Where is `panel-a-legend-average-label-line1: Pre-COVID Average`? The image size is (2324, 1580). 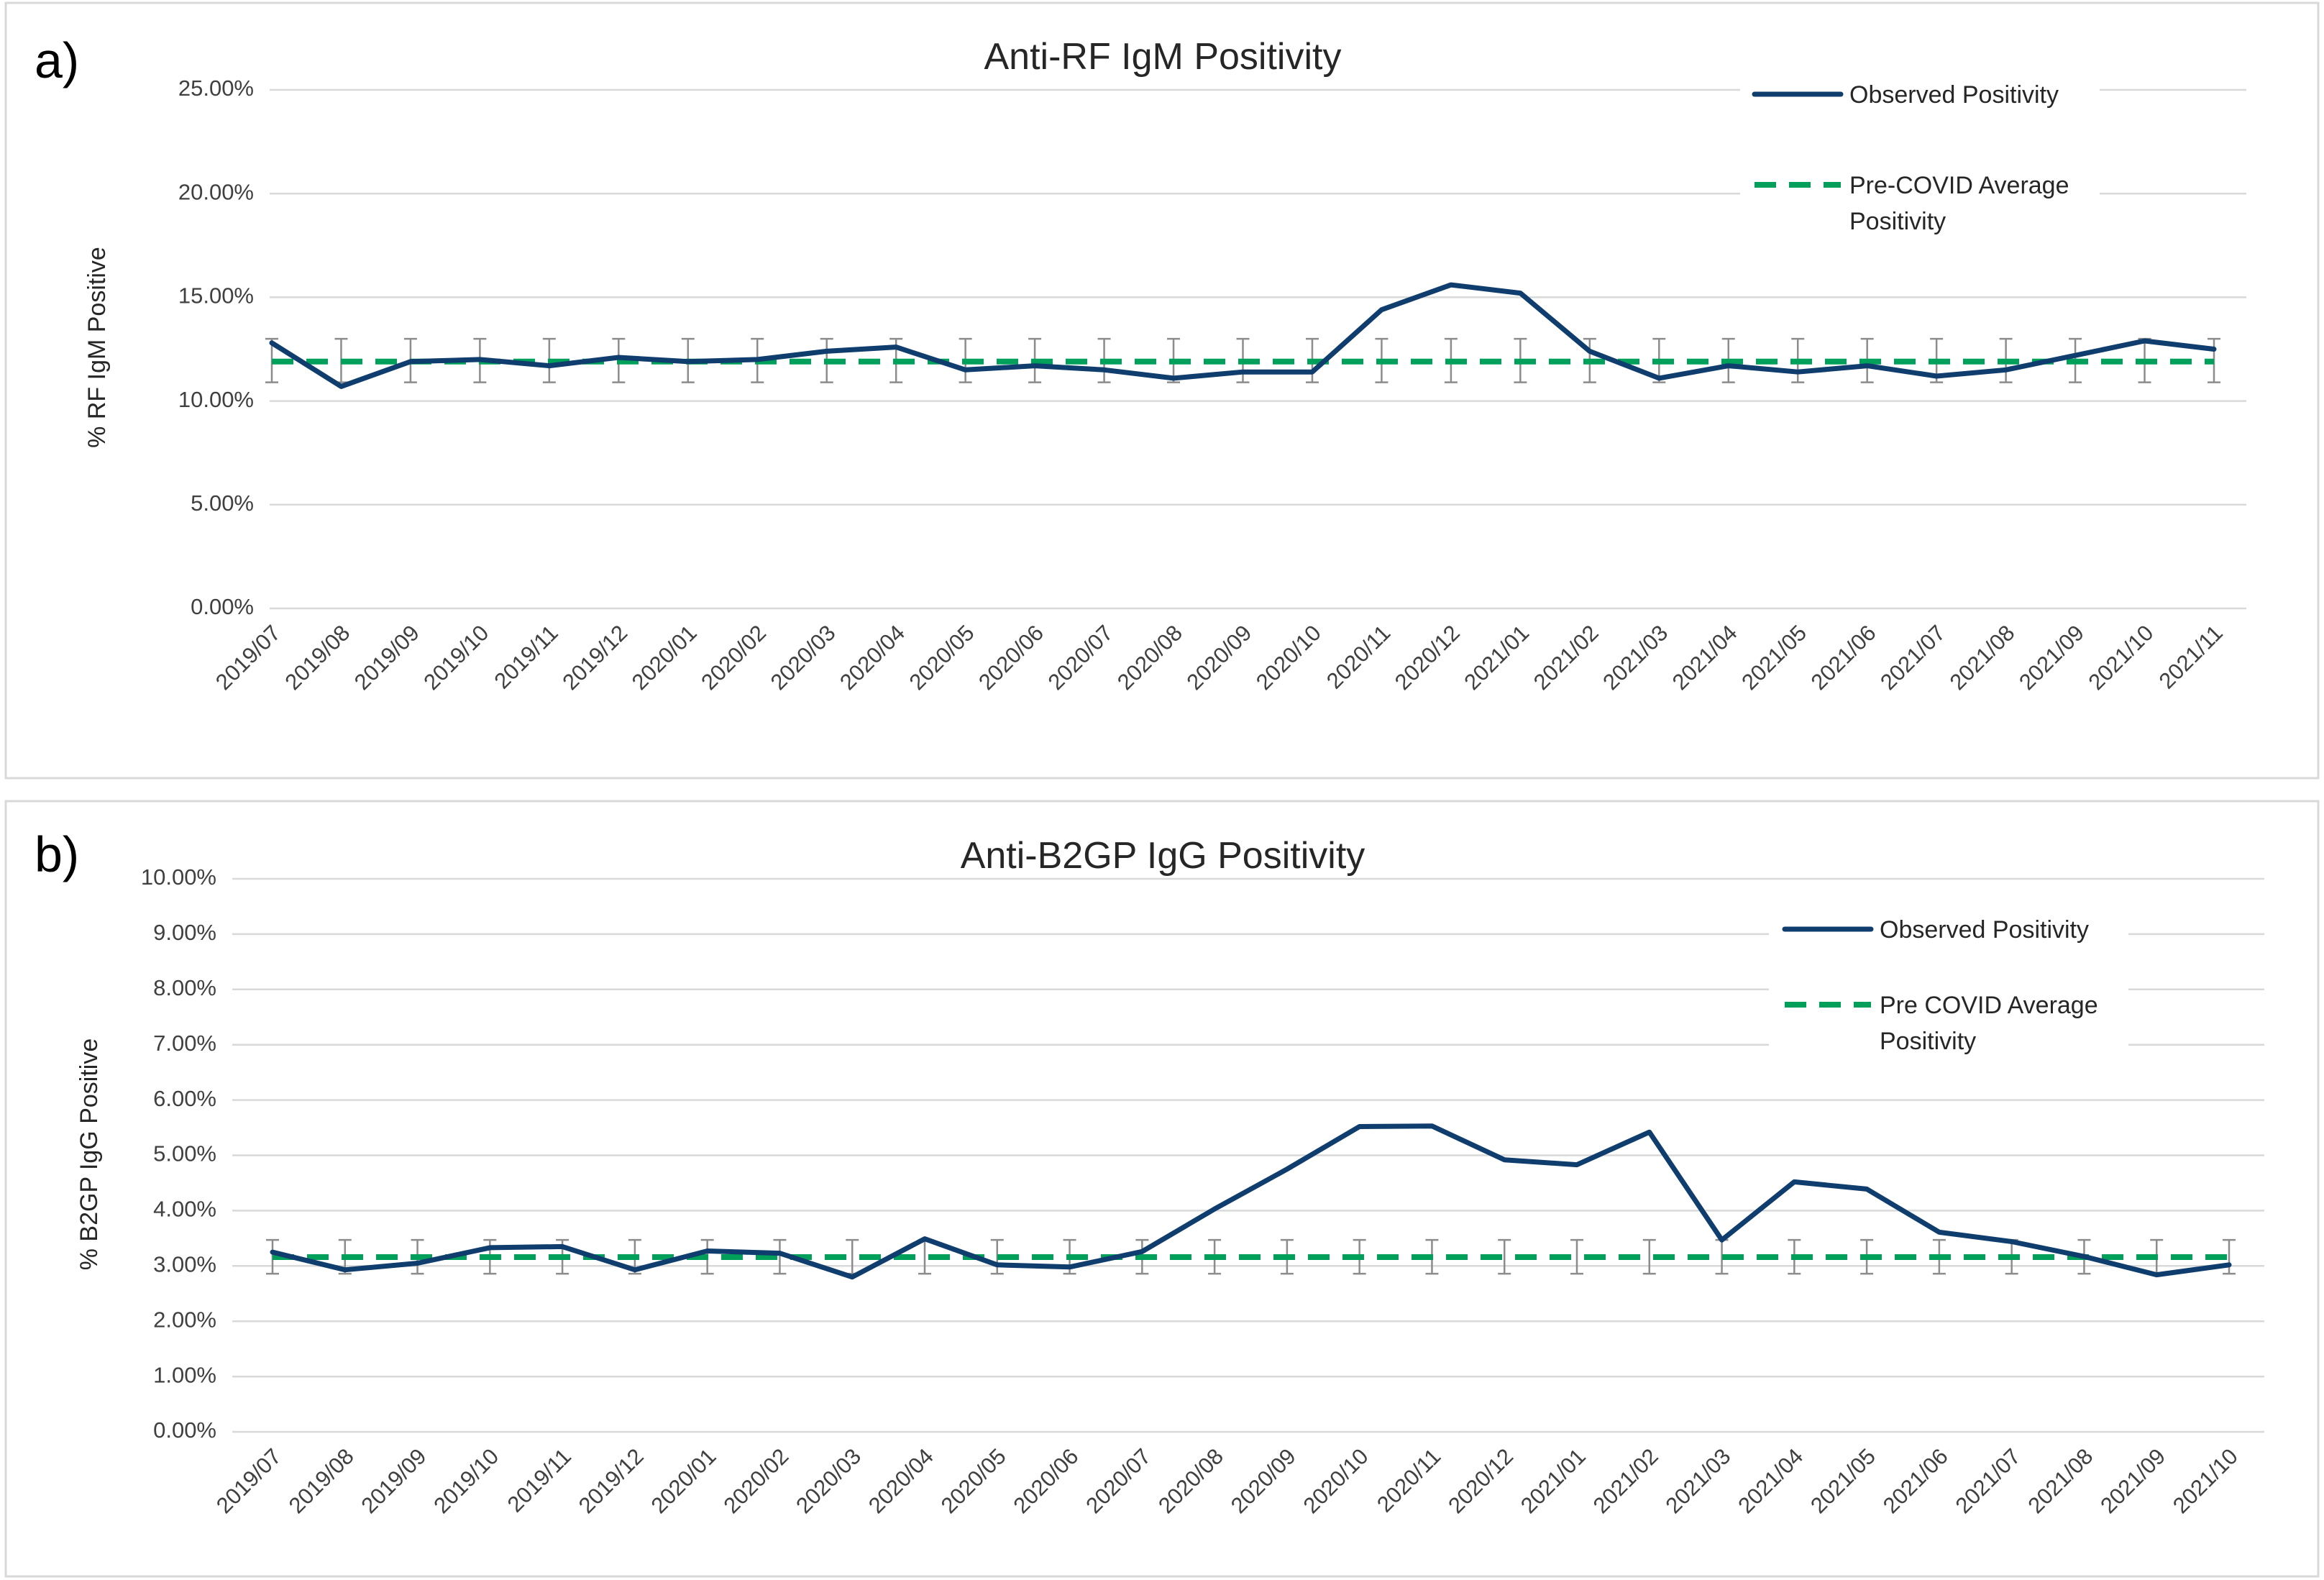
panel-a-legend-average-label-line1: Pre-COVID Average is located at coordinates (1959, 186).